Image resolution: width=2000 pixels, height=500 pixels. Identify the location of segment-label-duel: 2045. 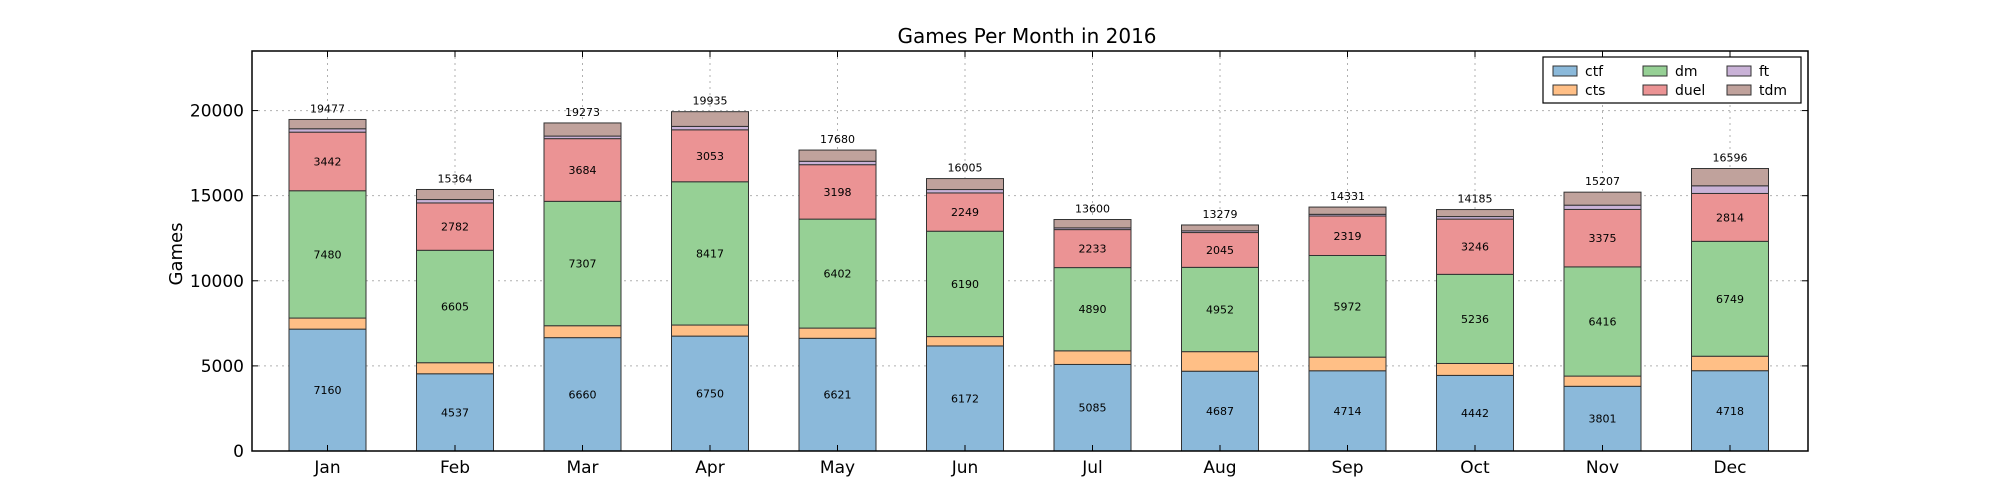
(1220, 250).